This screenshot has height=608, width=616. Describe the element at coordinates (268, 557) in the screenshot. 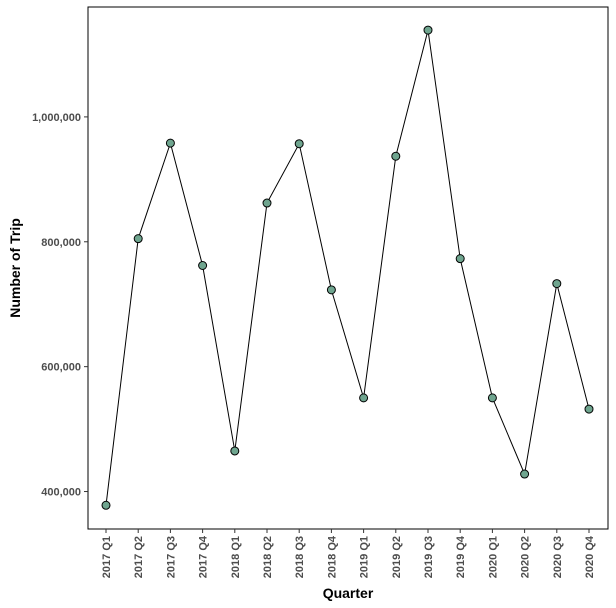

I see `x-tick-label: 2018 Q2` at that location.